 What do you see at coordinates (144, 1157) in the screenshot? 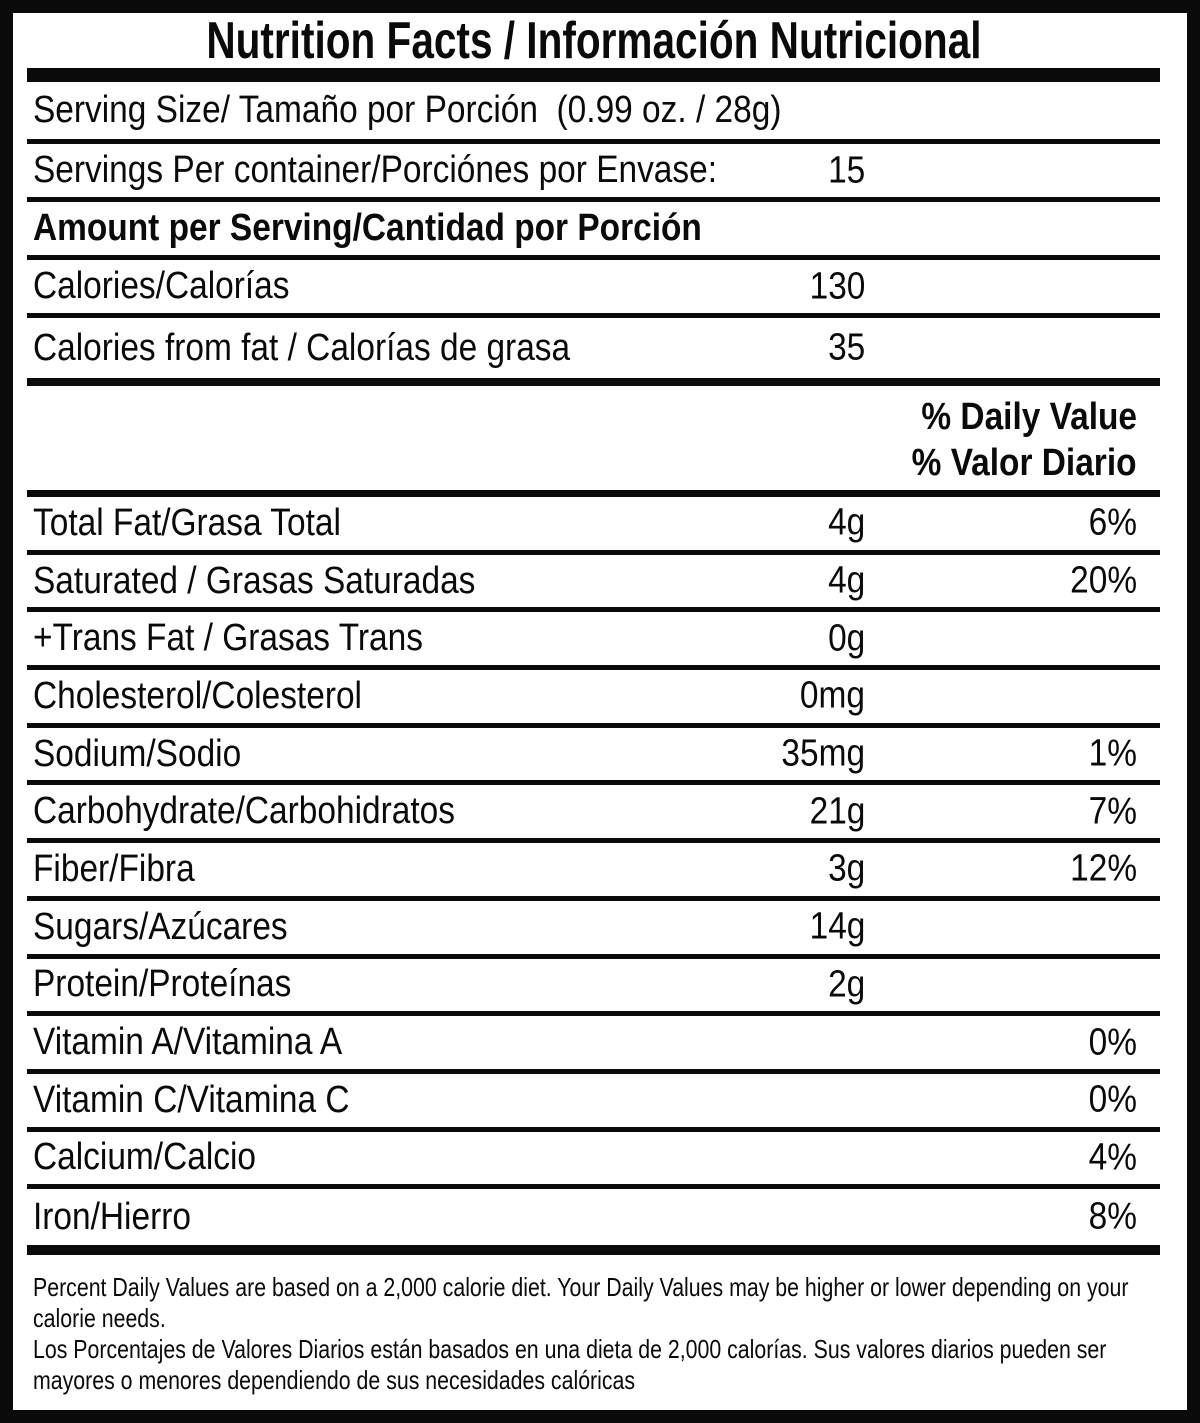
I see `nutrient-label: Calcium/Calcio` at bounding box center [144, 1157].